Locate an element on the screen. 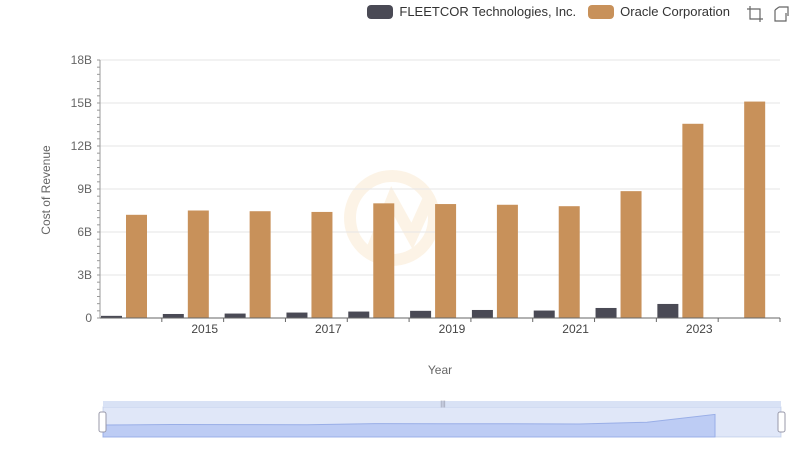 This screenshot has width=800, height=461. y-tick-label: 15B is located at coordinates (81, 103).